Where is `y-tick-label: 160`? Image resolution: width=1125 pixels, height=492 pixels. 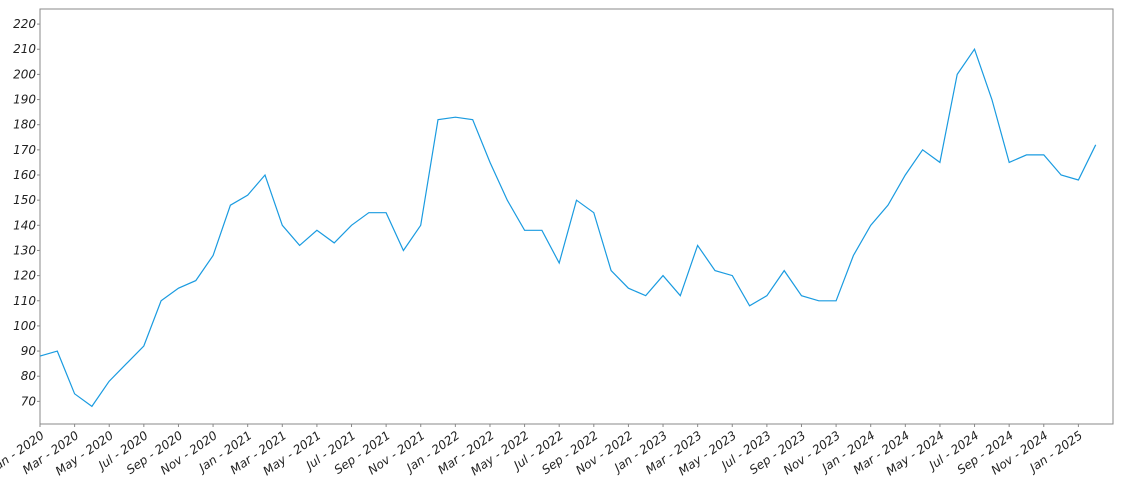
y-tick-label: 160 is located at coordinates (24, 175).